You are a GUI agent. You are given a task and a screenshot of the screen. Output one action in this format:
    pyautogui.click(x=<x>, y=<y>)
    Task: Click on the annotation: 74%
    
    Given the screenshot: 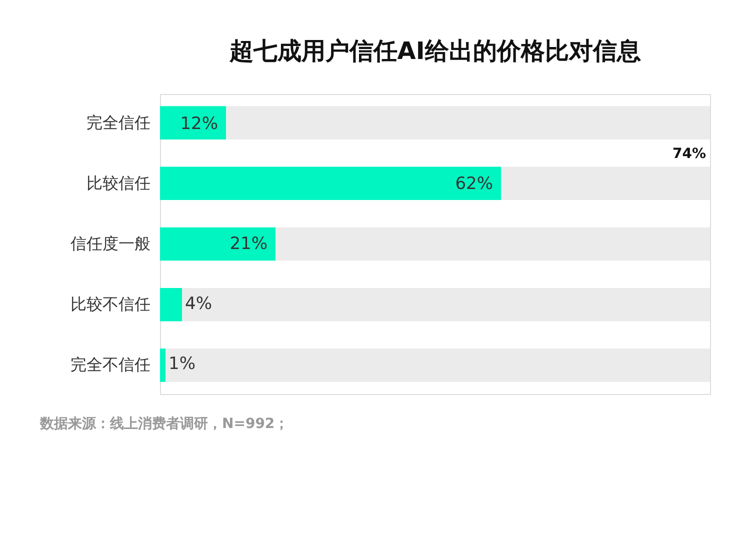 What is the action you would take?
    pyautogui.click(x=689, y=154)
    